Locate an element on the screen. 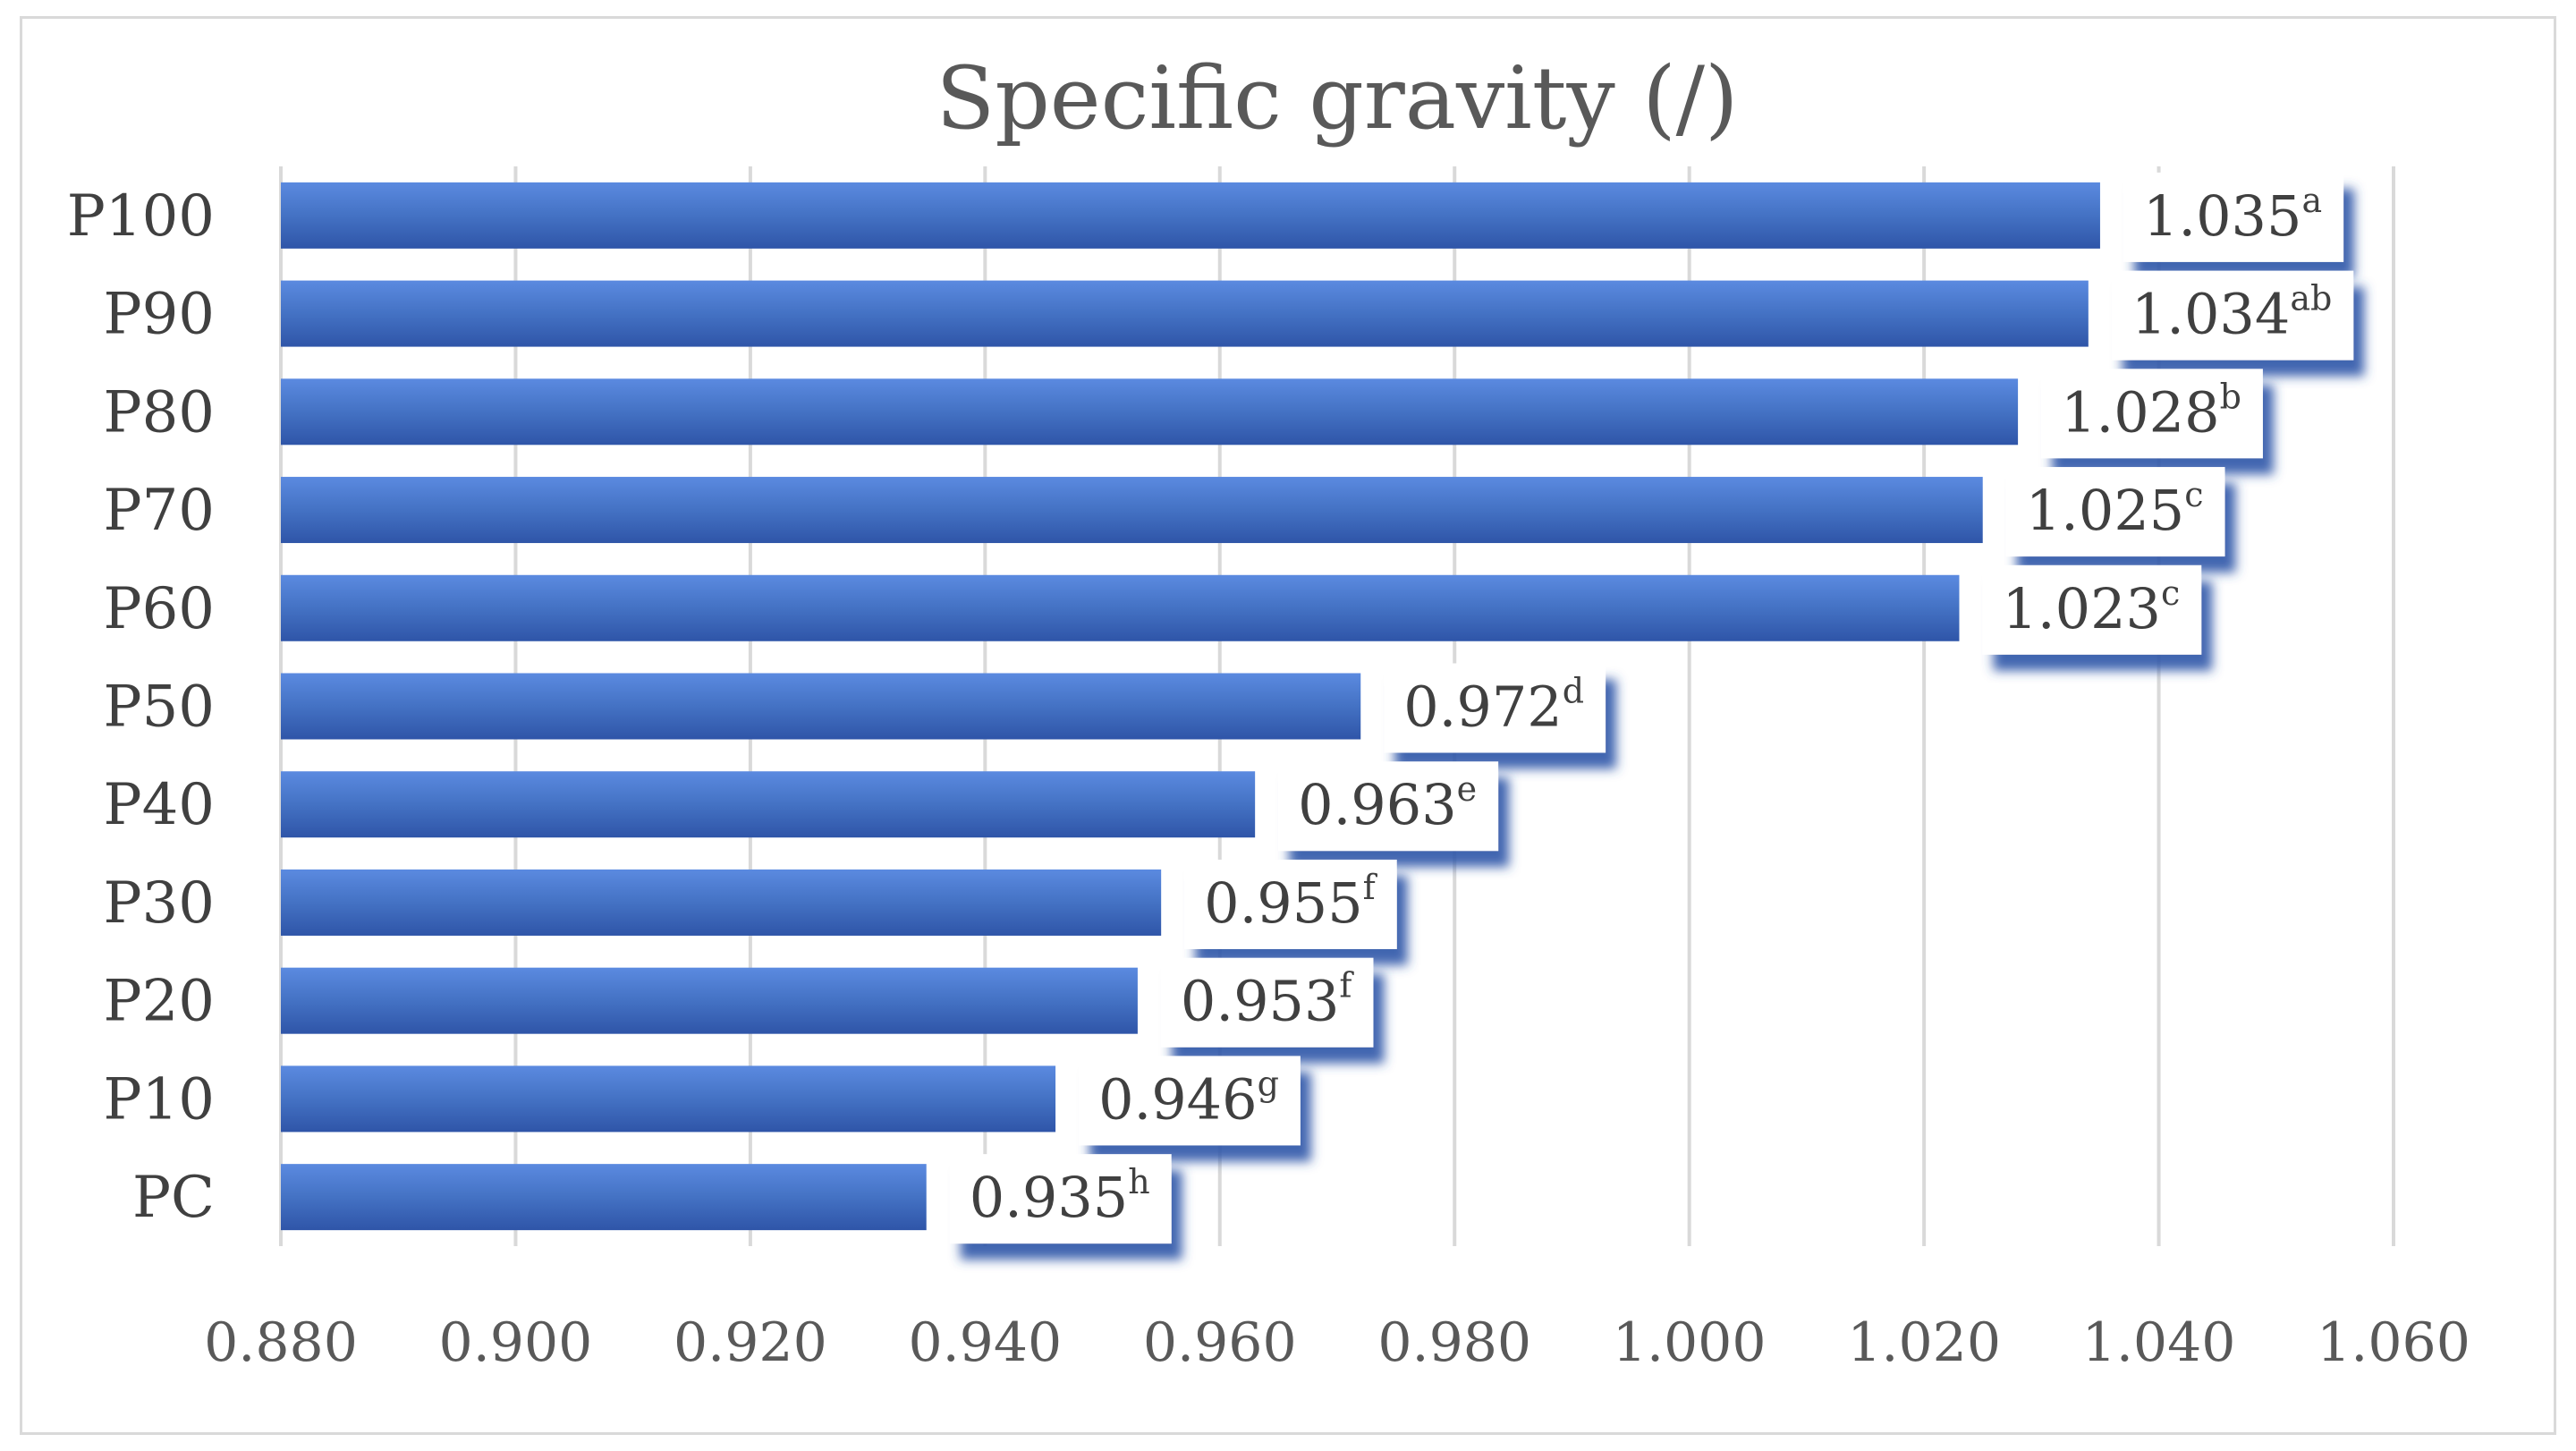 The height and width of the screenshot is (1451, 2576). x-tick-label: 0.880 is located at coordinates (281, 1342).